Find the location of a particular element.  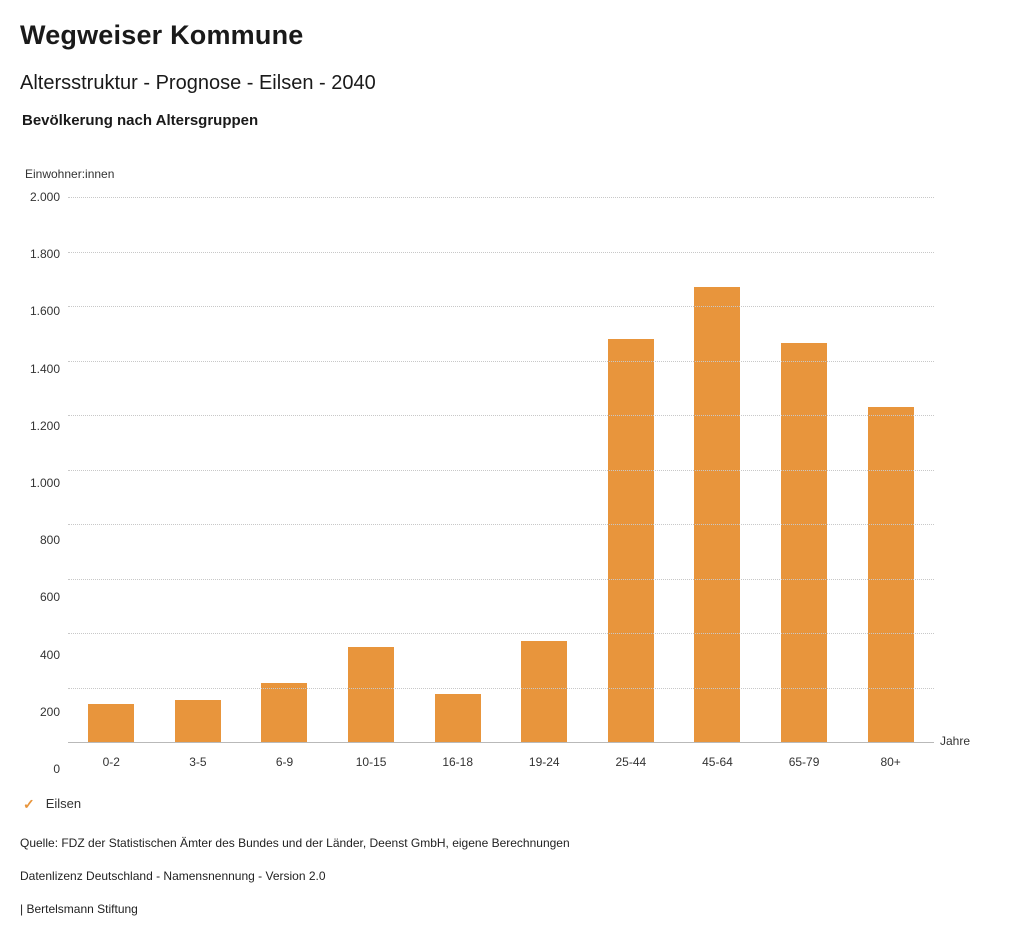

y-tick-label: 800 is located at coordinates (49, 540).